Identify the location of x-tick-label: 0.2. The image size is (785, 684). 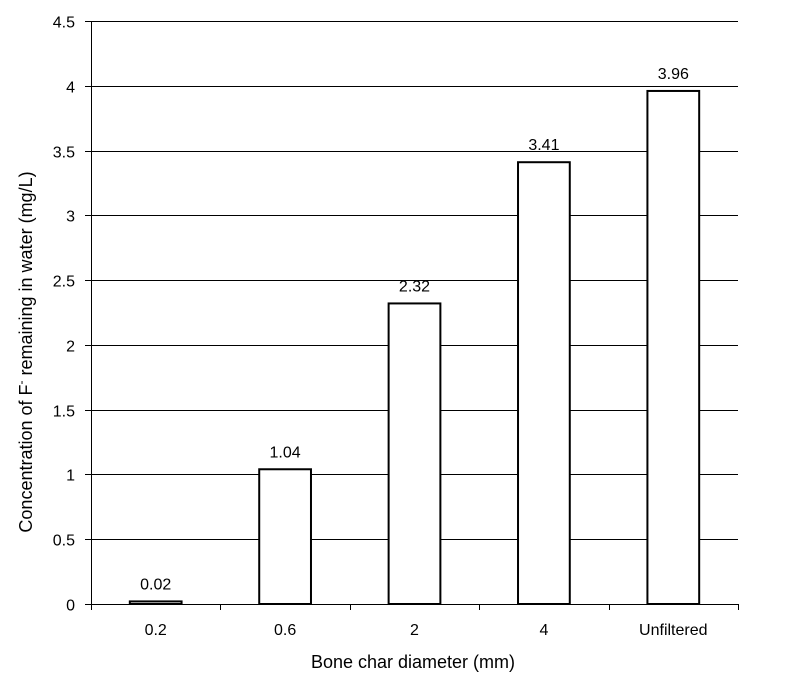
(156, 630).